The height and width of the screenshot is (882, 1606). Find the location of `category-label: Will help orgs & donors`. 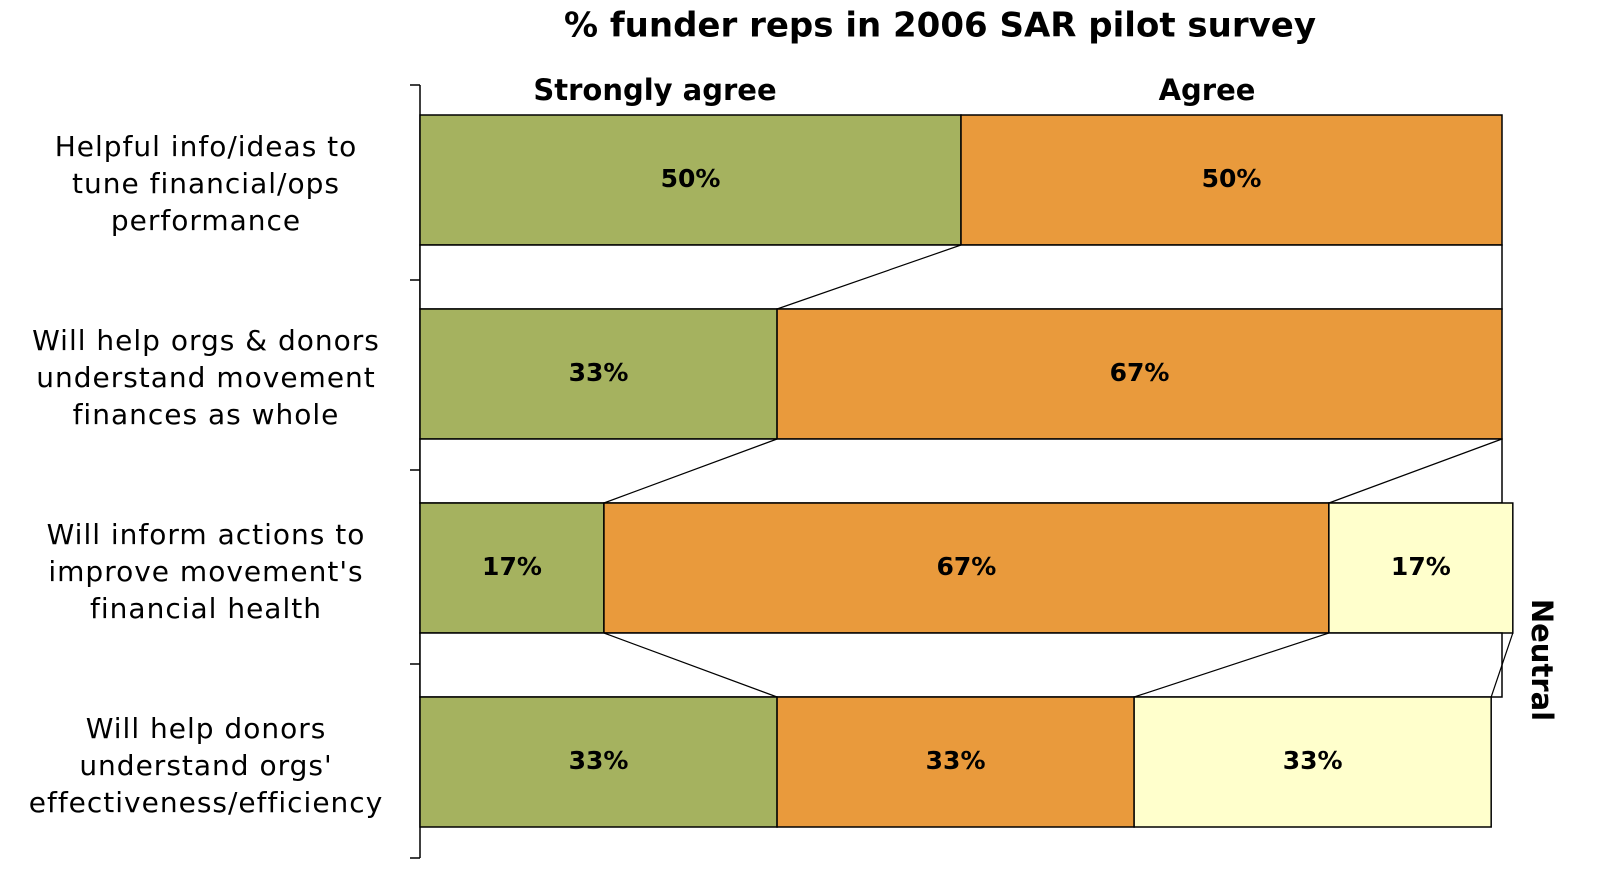

category-label: Will help orgs & donors is located at coordinates (206, 340).